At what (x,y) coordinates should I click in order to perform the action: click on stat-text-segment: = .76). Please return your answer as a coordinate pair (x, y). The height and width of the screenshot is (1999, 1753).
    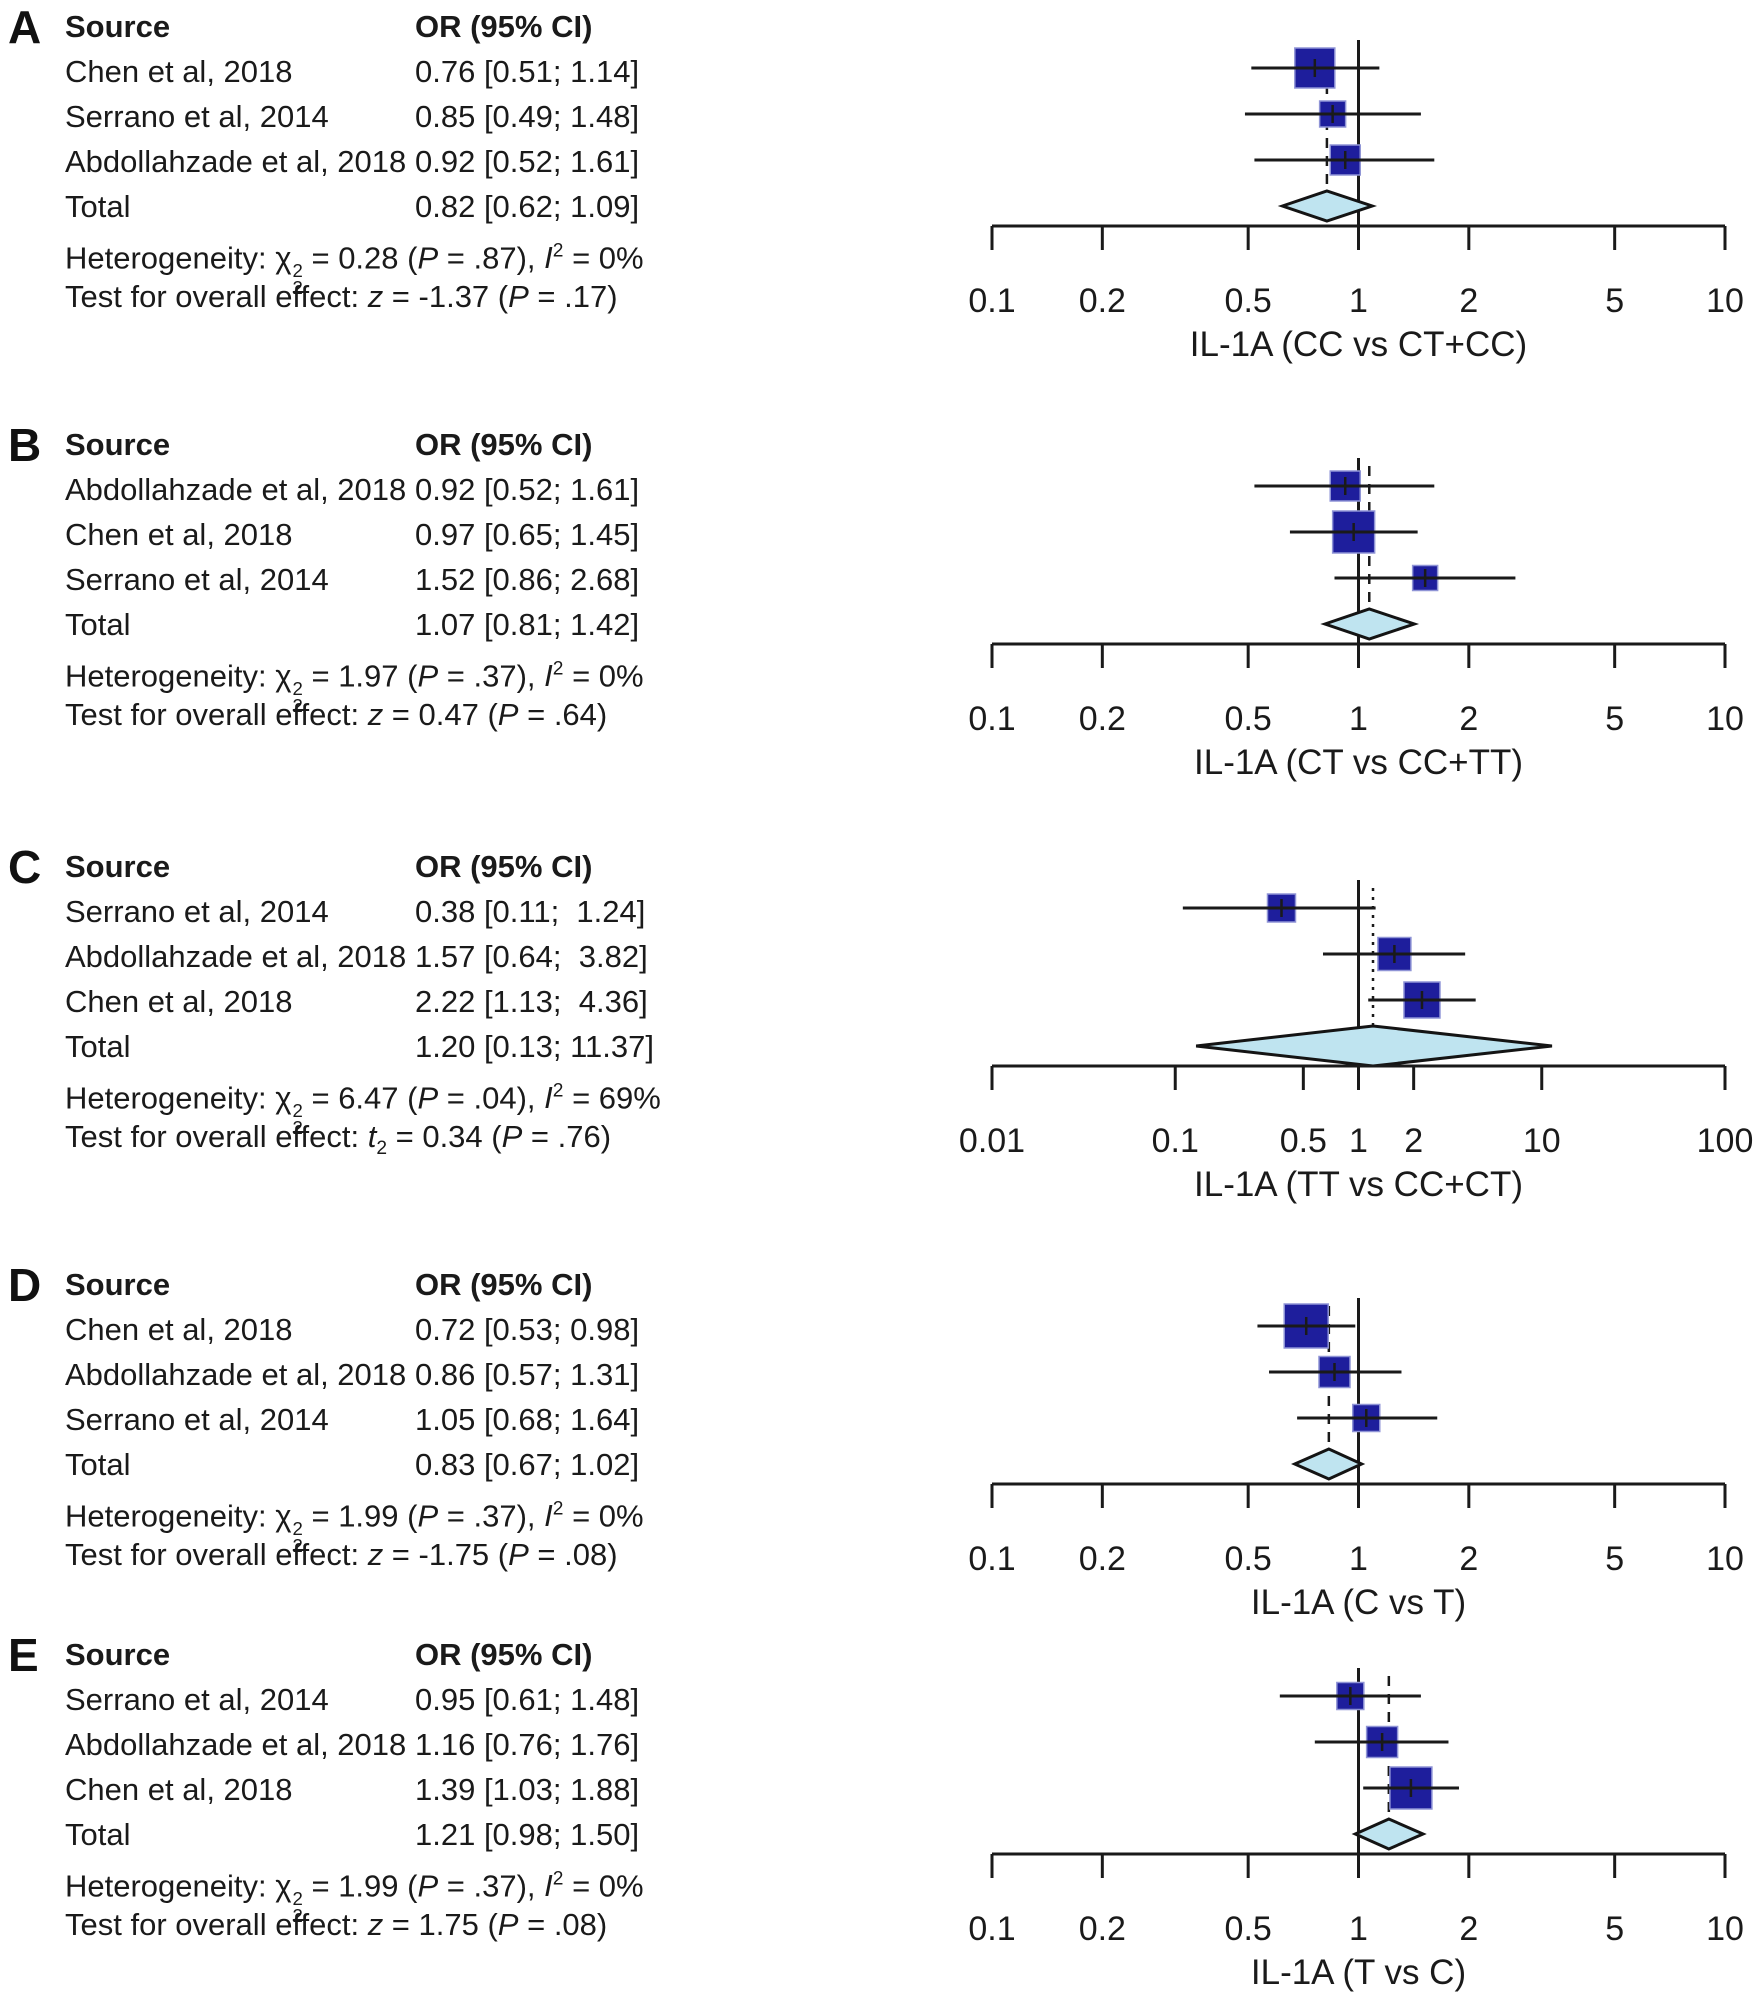
    Looking at the image, I should click on (567, 1136).